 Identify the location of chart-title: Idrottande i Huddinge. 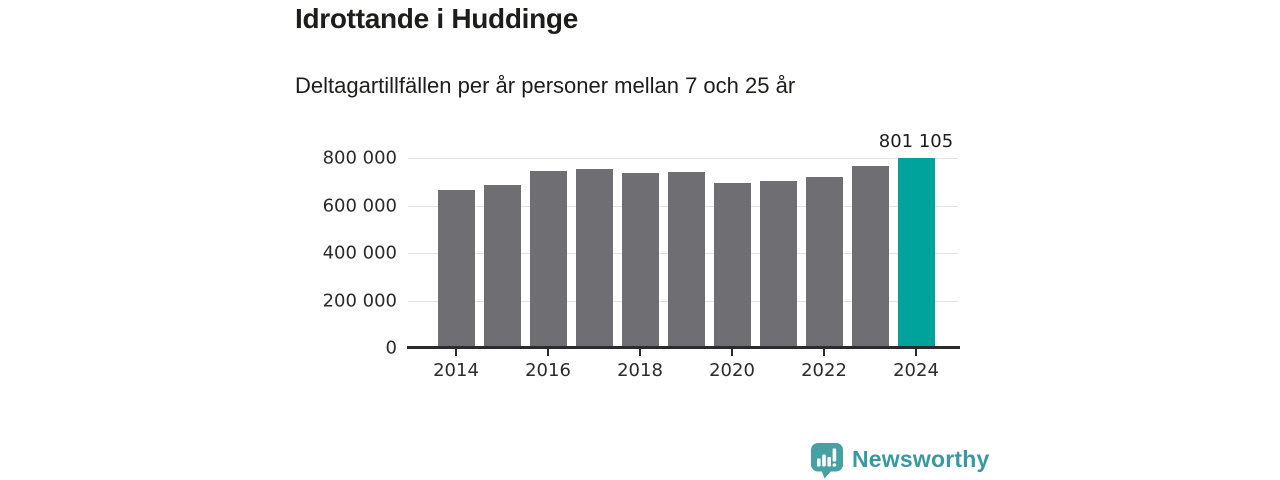
(437, 18).